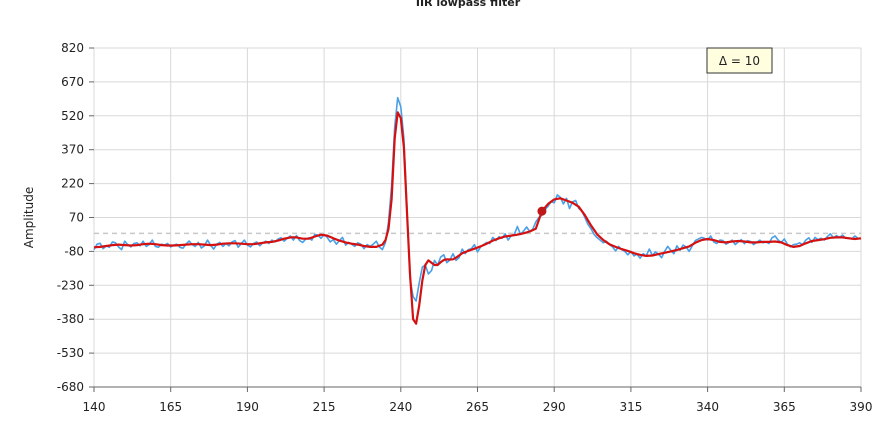 Image resolution: width=889 pixels, height=423 pixels. I want to click on x-tick-label: 190, so click(247, 407).